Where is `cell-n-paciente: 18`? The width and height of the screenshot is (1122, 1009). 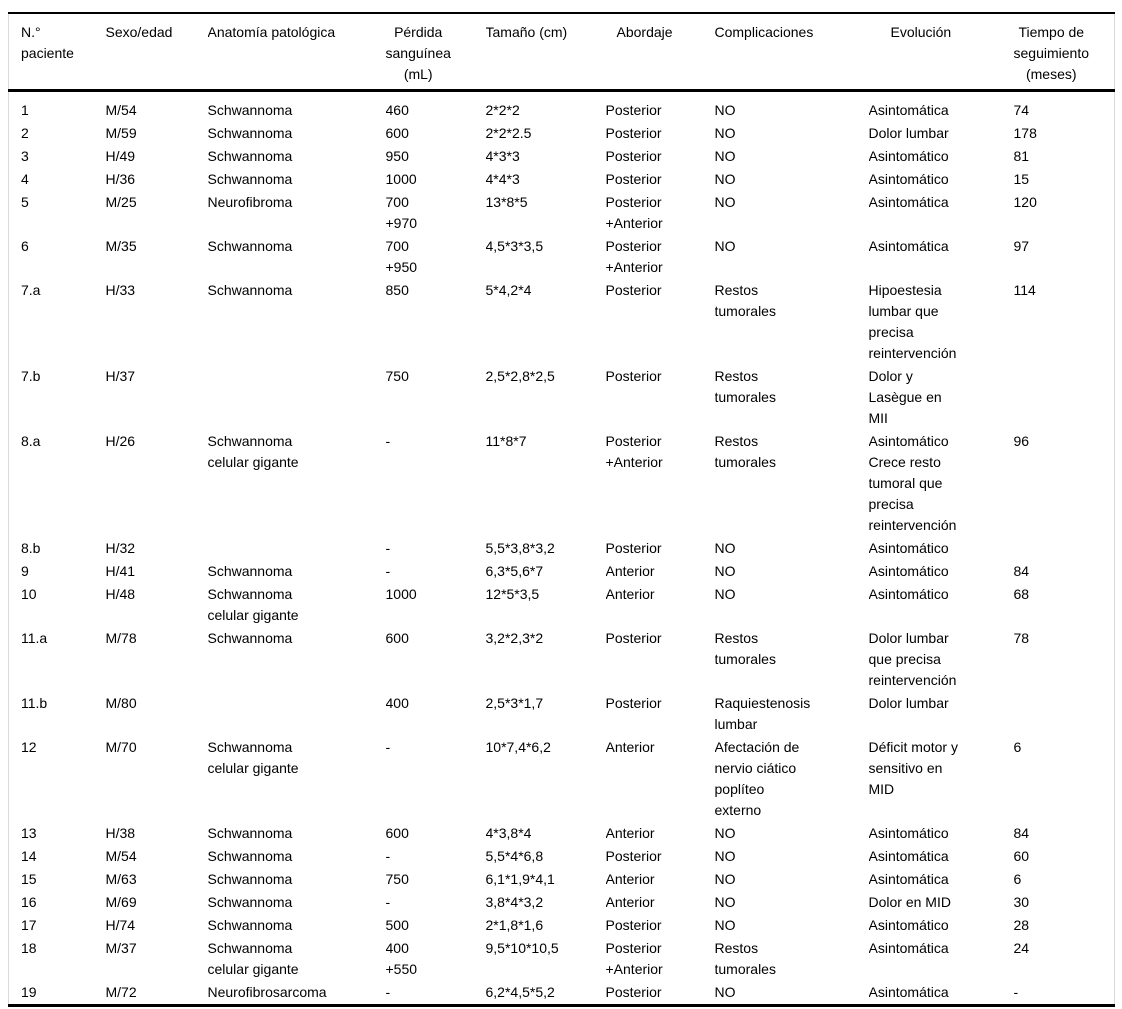
cell-n-paciente: 18 is located at coordinates (29, 948).